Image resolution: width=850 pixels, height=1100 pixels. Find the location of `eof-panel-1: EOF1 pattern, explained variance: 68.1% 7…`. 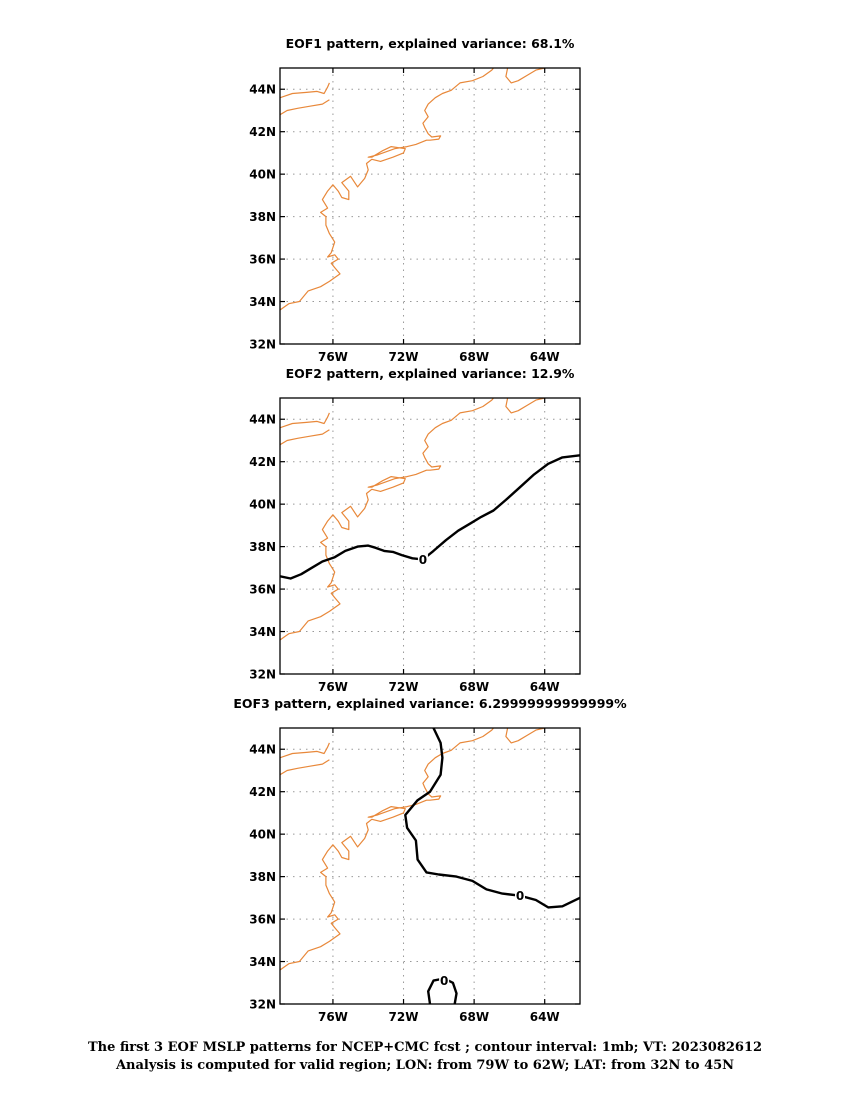

eof-panel-1: EOF1 pattern, explained variance: 68.1% 7… is located at coordinates (415, 200).